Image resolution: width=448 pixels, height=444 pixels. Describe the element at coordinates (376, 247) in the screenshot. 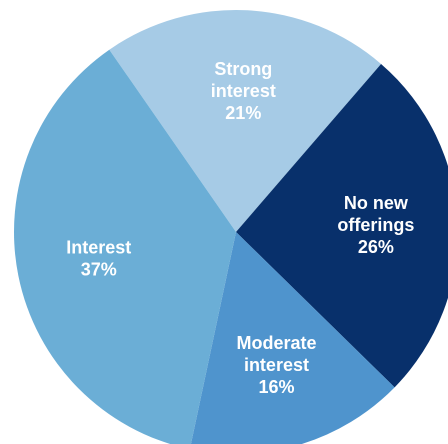

I see `value-label: 26%` at that location.